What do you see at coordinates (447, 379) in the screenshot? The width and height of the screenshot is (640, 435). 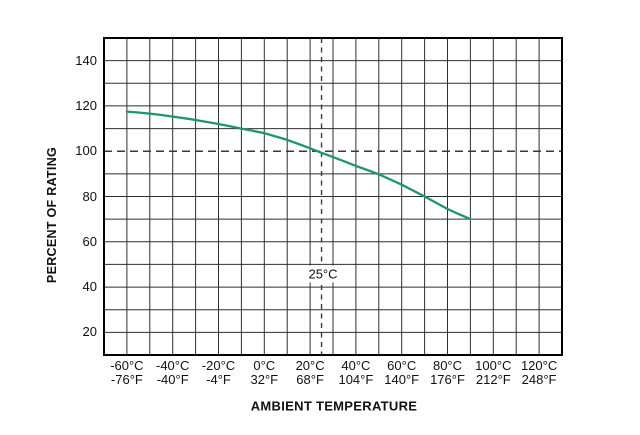 I see `x-tick-fahrenheit: 176°F` at bounding box center [447, 379].